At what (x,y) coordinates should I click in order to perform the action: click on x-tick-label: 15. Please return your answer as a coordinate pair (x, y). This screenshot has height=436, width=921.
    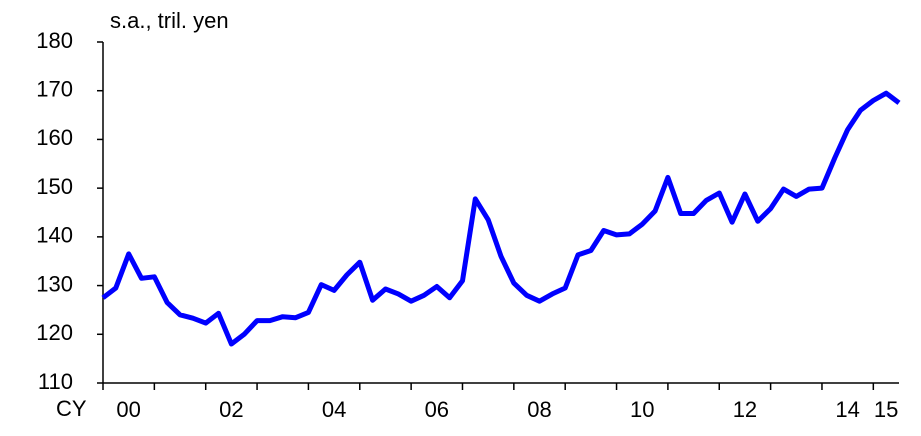
    Looking at the image, I should click on (886, 409).